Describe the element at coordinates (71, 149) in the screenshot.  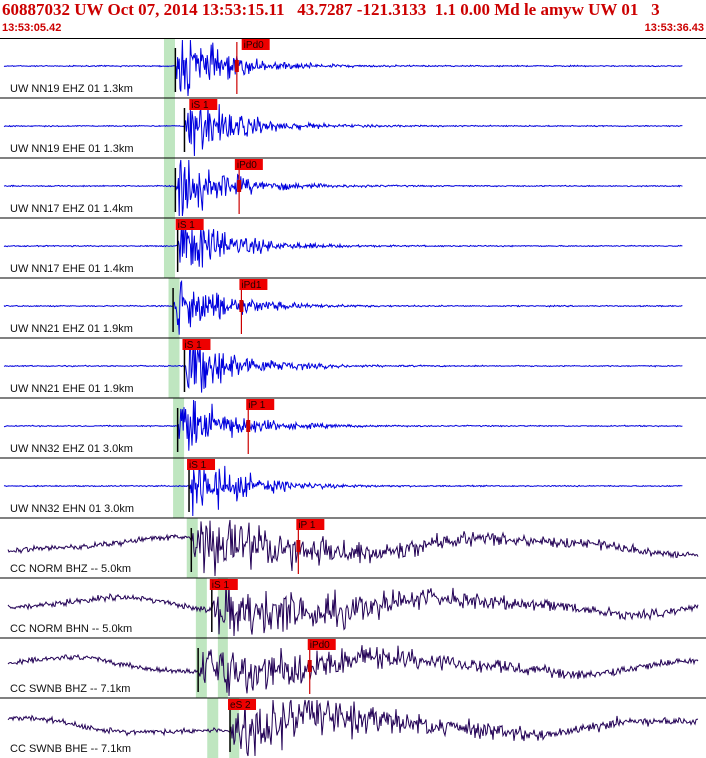
I see `channel-label: UW NN19 EHE 01 1.3km` at that location.